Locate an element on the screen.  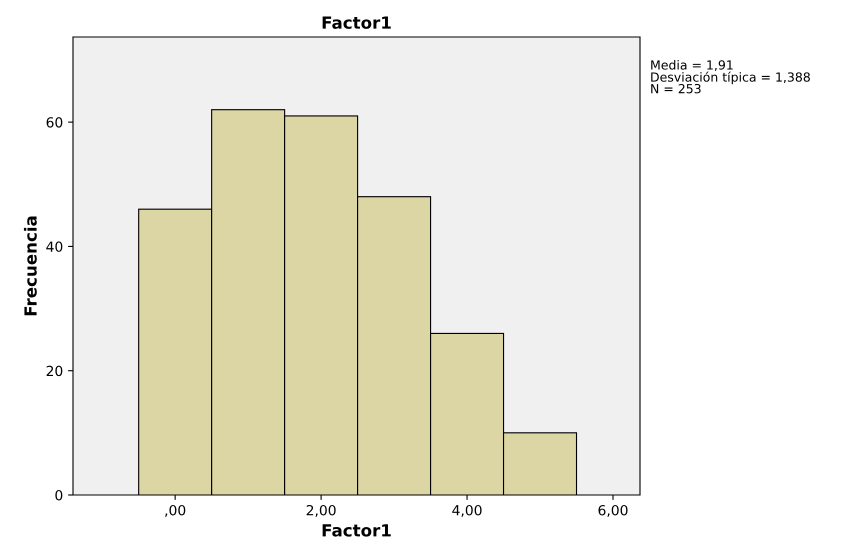
x-tick-label: ,00 is located at coordinates (175, 510).